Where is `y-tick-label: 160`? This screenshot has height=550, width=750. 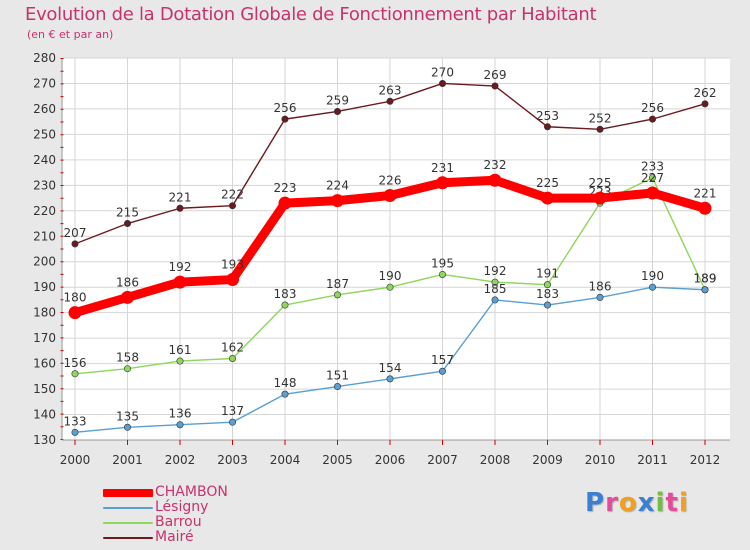 y-tick-label: 160 is located at coordinates (44, 364).